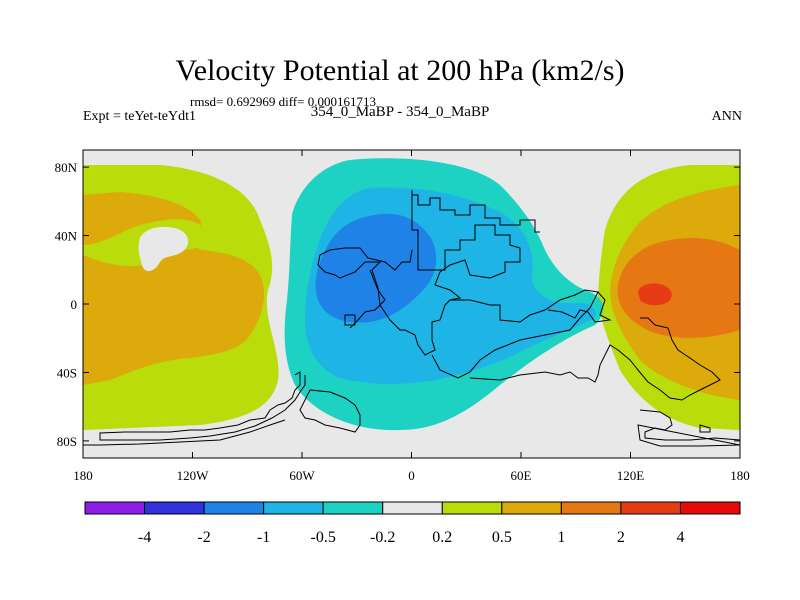  Describe the element at coordinates (400, 70) in the screenshot. I see `chart-title: Velocity Potential at 200 hPa (km2/s)` at that location.